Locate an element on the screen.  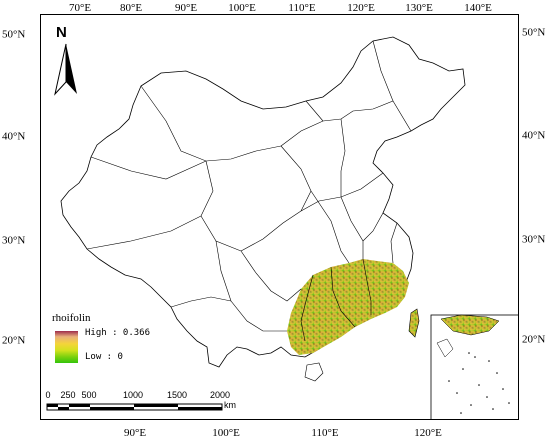
scale-label: 0 is located at coordinates (48, 395).